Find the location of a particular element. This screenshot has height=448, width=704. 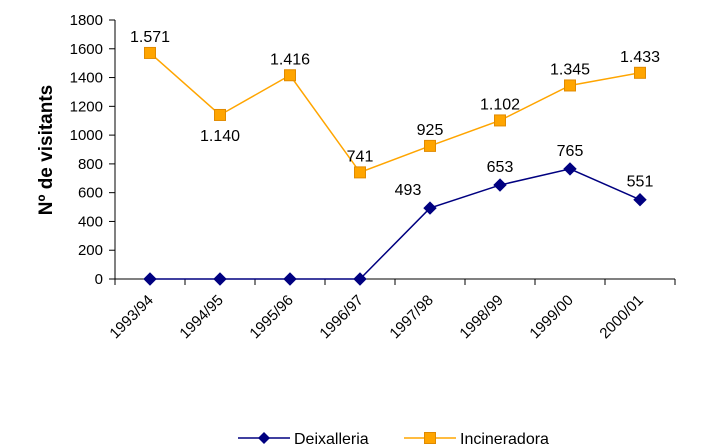

legend-marker-deixalleria is located at coordinates (264, 438).